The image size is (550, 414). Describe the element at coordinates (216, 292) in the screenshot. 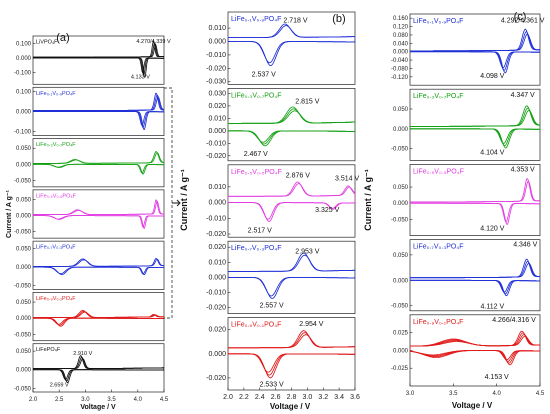

I see `y-tick-label: -0.010` at that location.